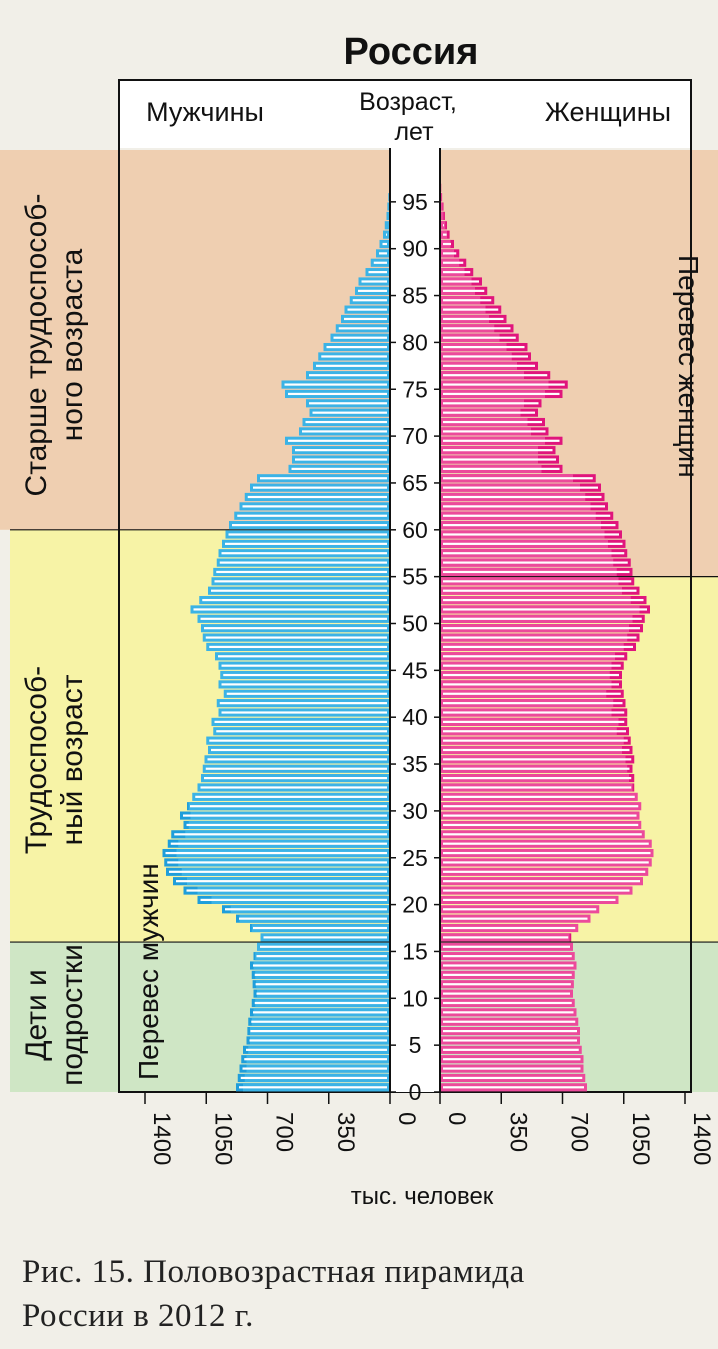  I want to click on age-tick-label: 90, so click(415, 249).